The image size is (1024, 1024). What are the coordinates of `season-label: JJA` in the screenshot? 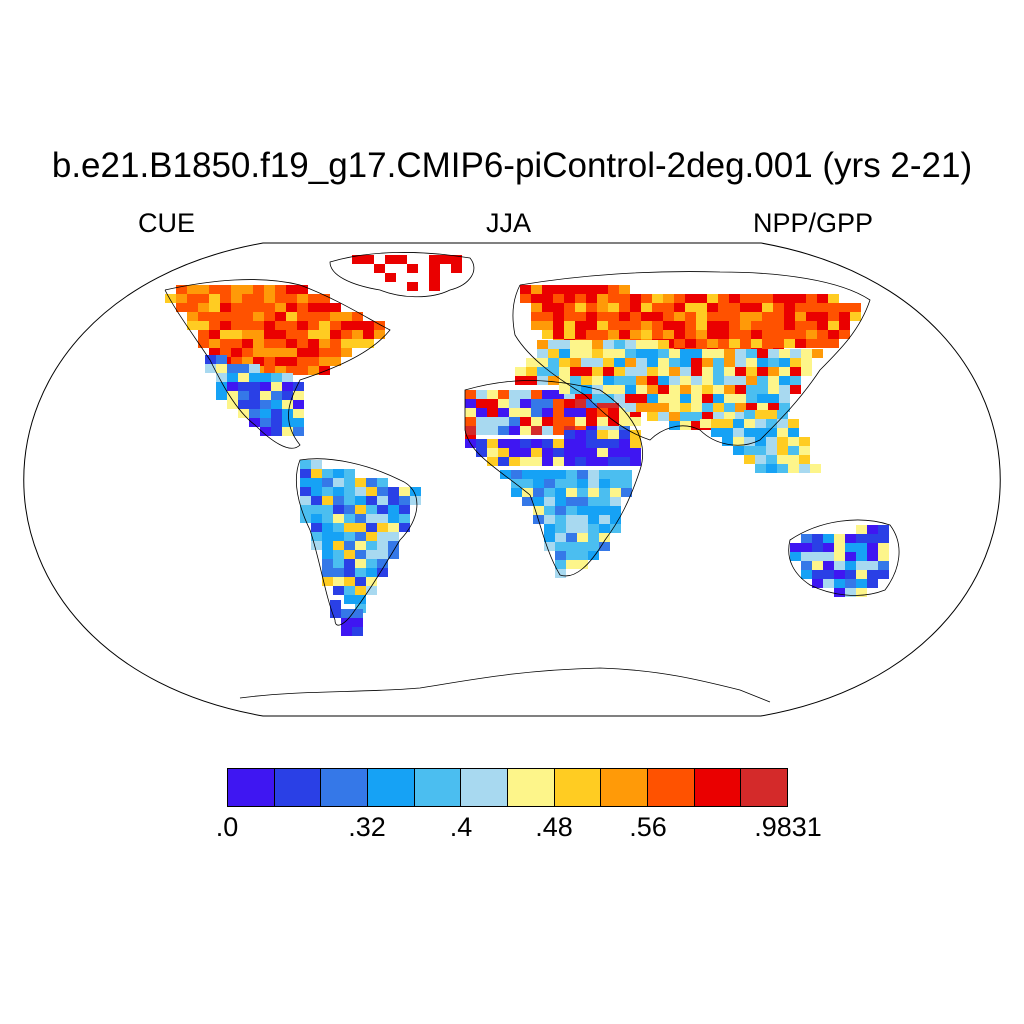 It's located at (509, 223).